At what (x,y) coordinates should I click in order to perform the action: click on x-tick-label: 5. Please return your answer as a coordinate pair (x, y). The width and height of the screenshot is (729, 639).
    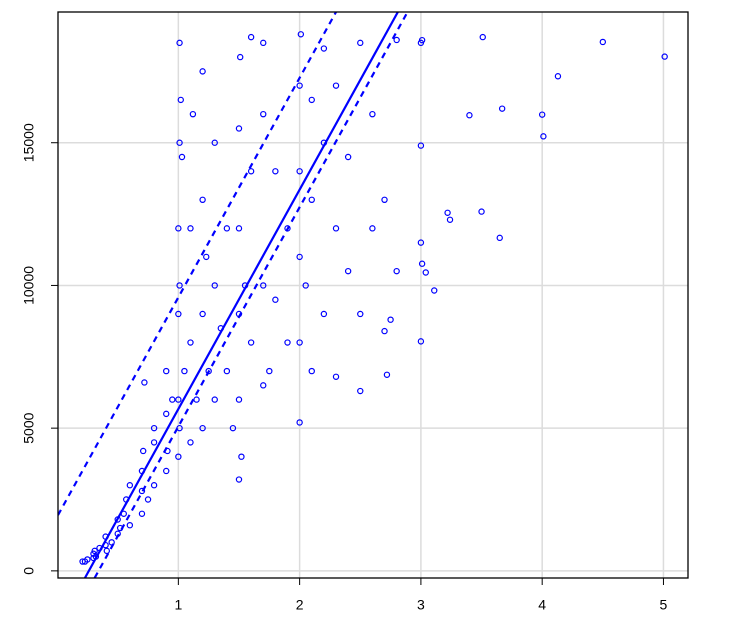
    Looking at the image, I should click on (664, 605).